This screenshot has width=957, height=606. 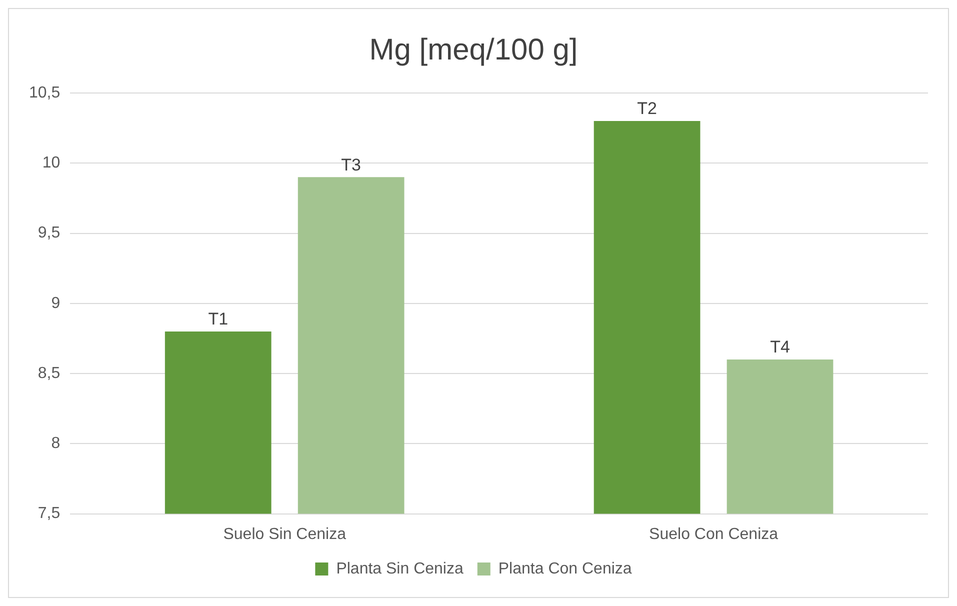 What do you see at coordinates (51, 163) in the screenshot?
I see `y-tick-label: 10` at bounding box center [51, 163].